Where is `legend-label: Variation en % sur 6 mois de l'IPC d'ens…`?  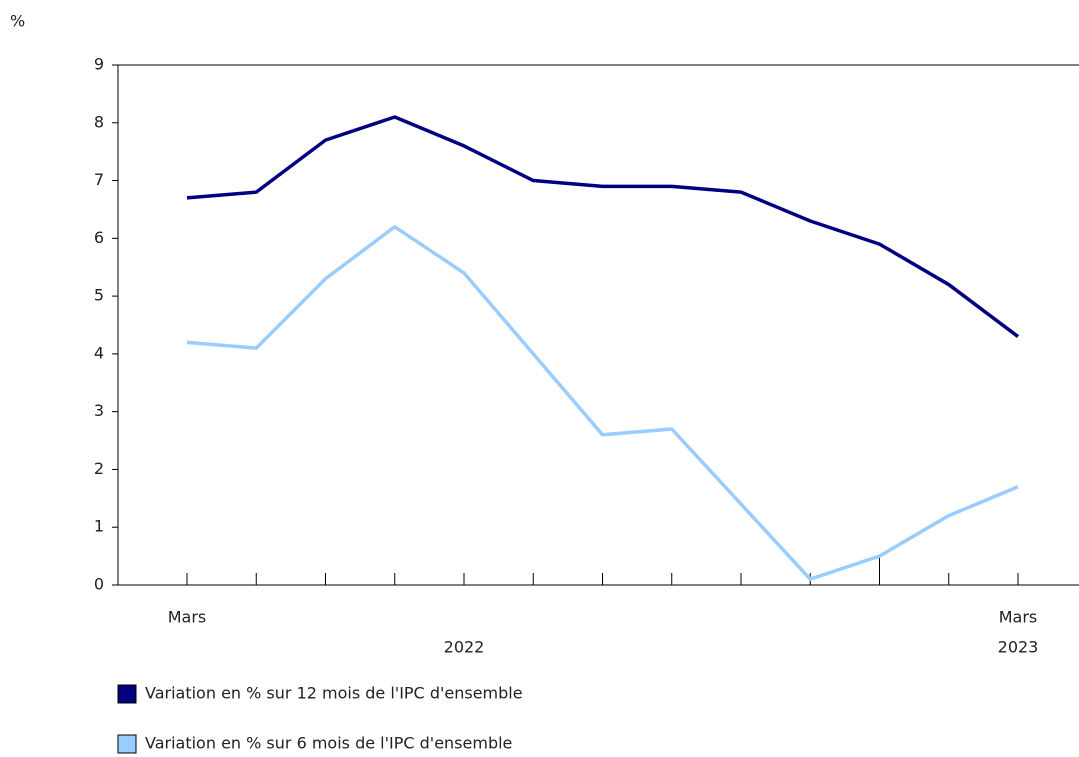
legend-label: Variation en % sur 6 mois de l'IPC d'ens… is located at coordinates (328, 743).